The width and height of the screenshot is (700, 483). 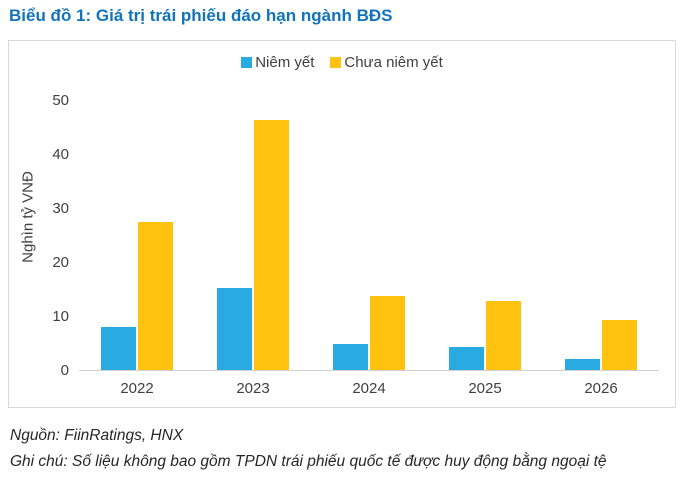 What do you see at coordinates (97, 435) in the screenshot?
I see `source-note: Nguồn: FiinRatings, HNX` at bounding box center [97, 435].